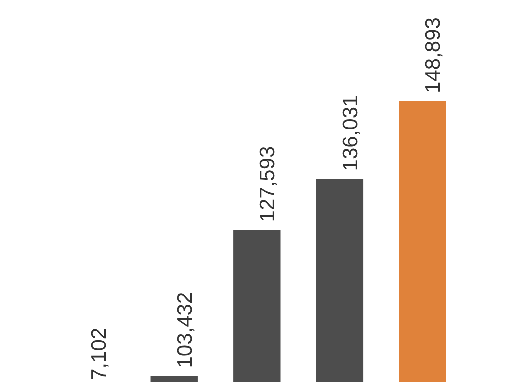 The image size is (510, 382). I want to click on data-label: 103,432, so click(185, 330).